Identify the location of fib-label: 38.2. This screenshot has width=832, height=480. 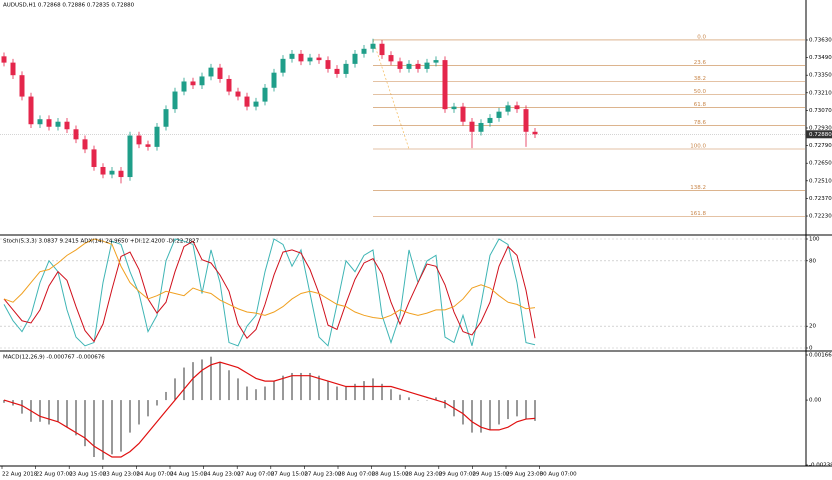
(700, 79).